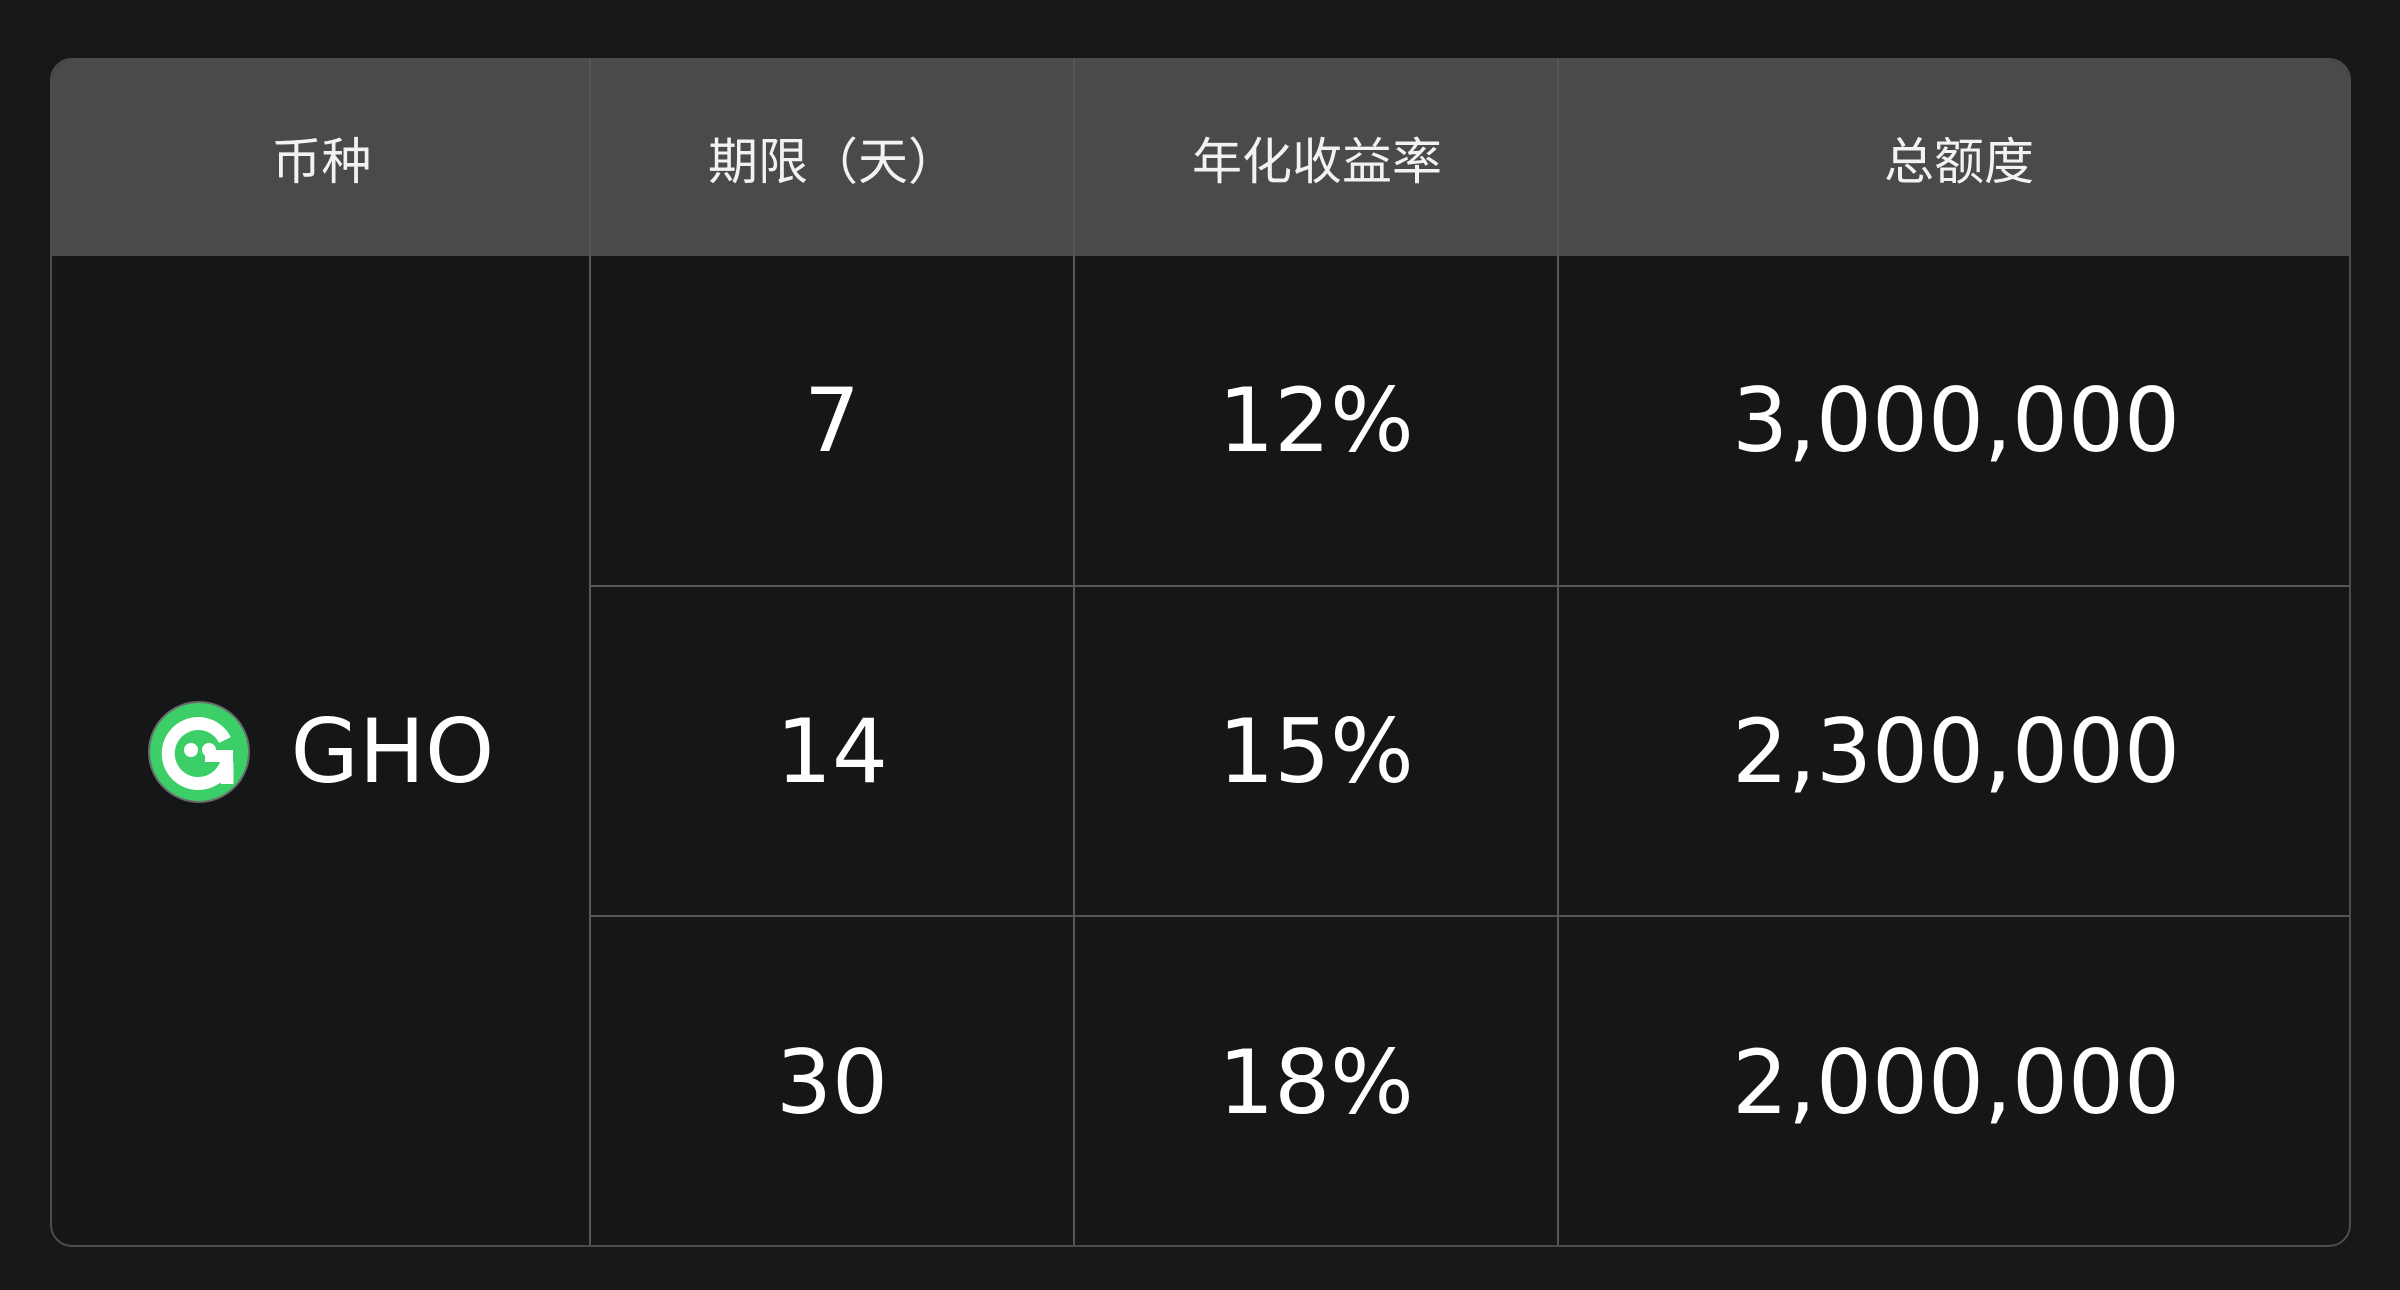  Describe the element at coordinates (1316, 751) in the screenshot. I see `apy-cell: 15%` at that location.